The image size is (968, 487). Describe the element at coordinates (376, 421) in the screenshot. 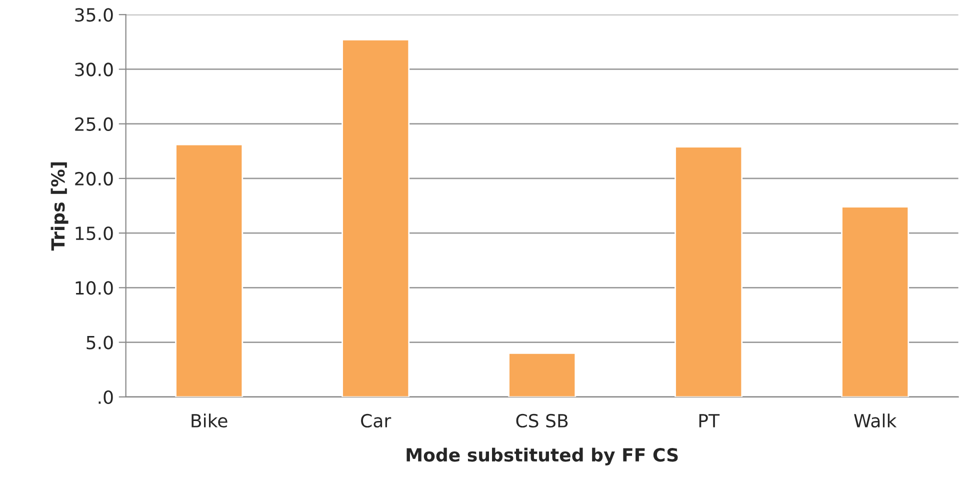

I see `x-tick-label: Car` at that location.